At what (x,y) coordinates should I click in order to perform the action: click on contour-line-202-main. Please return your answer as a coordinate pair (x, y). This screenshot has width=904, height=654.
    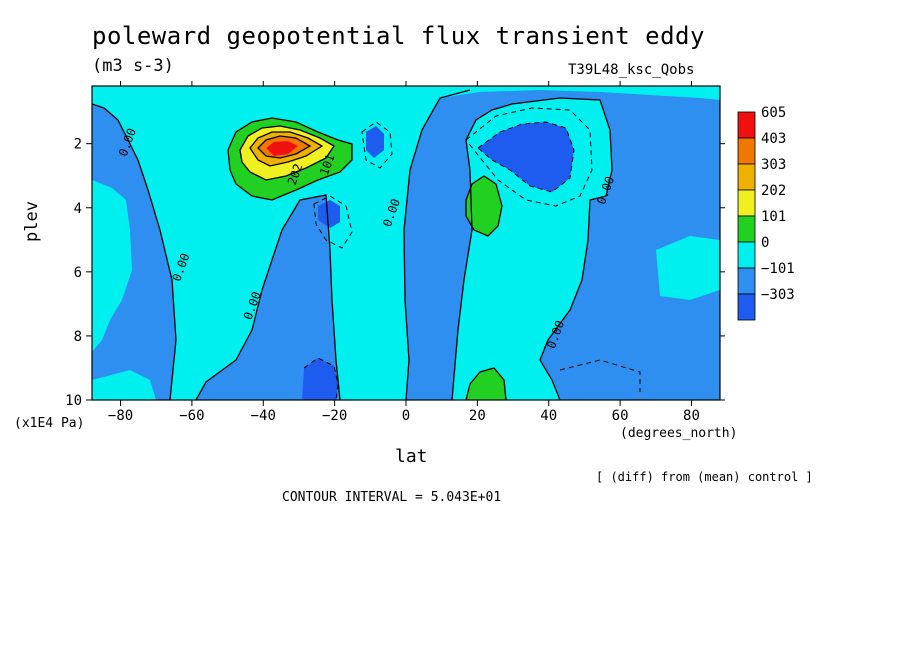
    Looking at the image, I should click on (287, 153).